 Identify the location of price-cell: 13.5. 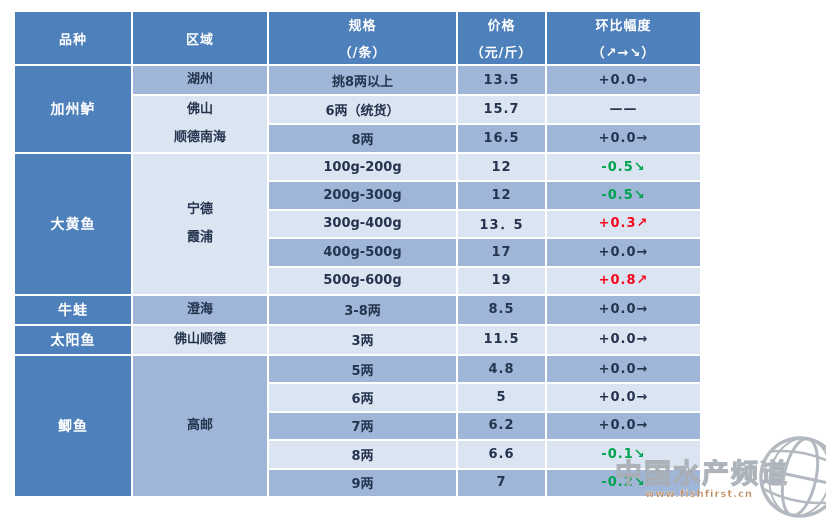
(501, 80).